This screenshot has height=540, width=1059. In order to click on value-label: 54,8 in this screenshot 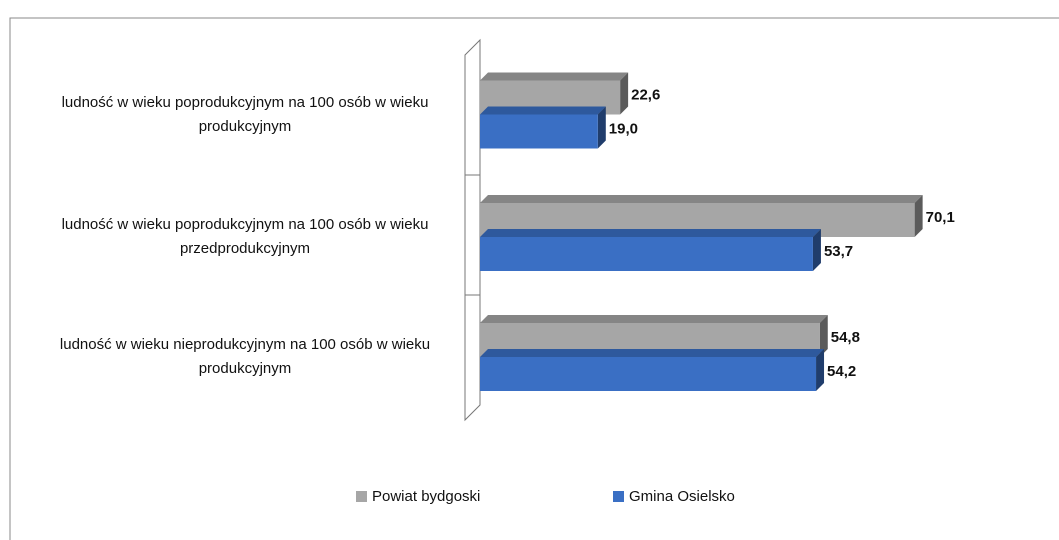, I will do `click(845, 337)`.